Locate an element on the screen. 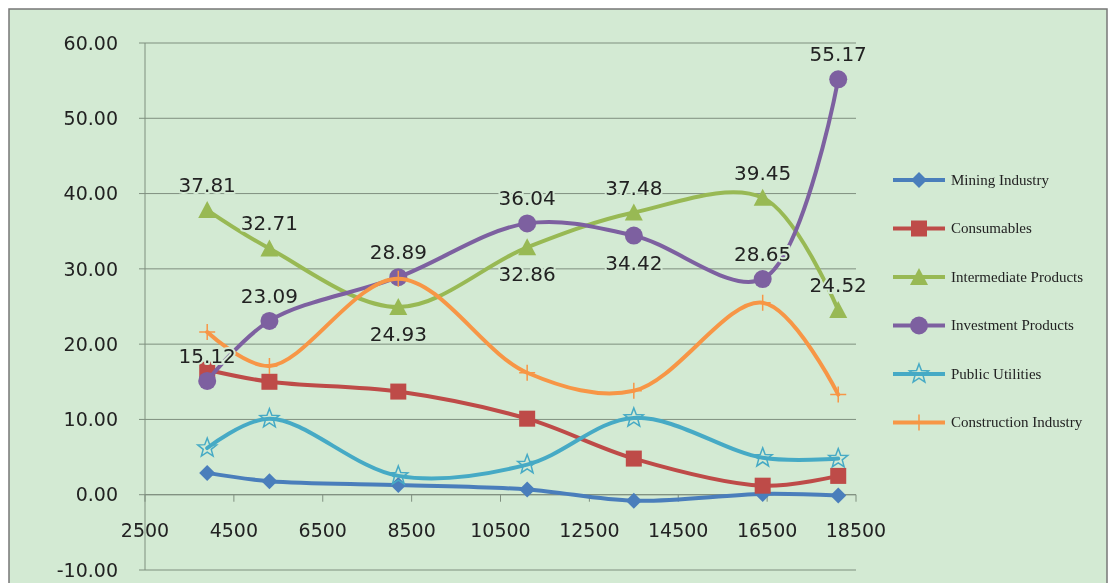 Image resolution: width=1116 pixels, height=587 pixels. legend-label: Mining Industry is located at coordinates (1000, 179).